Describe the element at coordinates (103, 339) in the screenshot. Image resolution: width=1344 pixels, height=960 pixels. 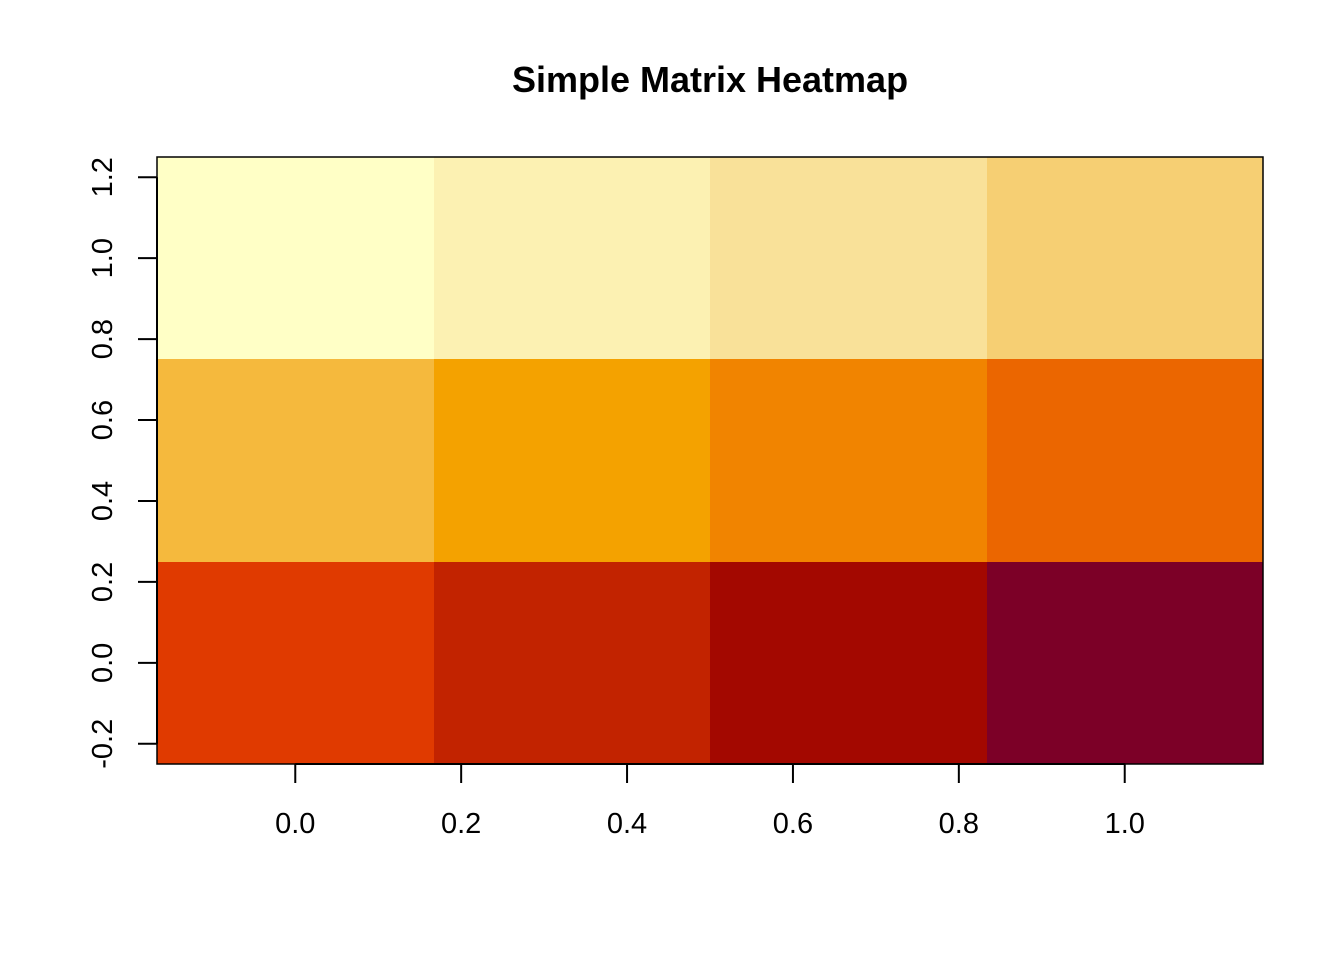
I see `y-tick-label: 0.8` at that location.